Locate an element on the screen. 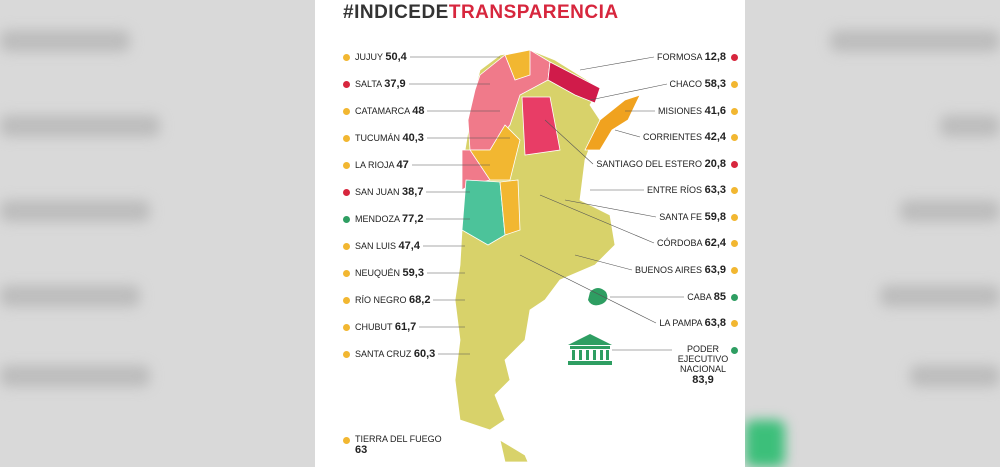 This screenshot has width=1000, height=467. province-label: CATAMARCA 48 is located at coordinates (389, 111).